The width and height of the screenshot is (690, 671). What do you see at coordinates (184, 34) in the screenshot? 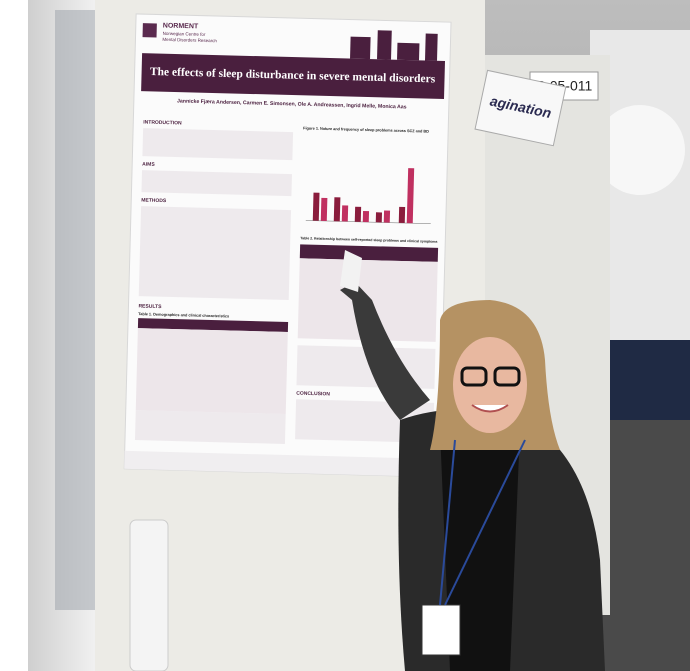
I see `logo-sub: Norwegian Centre for` at bounding box center [184, 34].